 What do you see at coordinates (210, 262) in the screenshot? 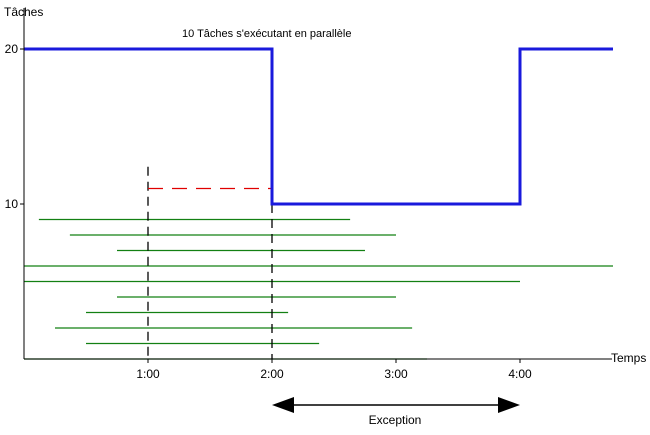
I see `vertical-markers` at bounding box center [210, 262].